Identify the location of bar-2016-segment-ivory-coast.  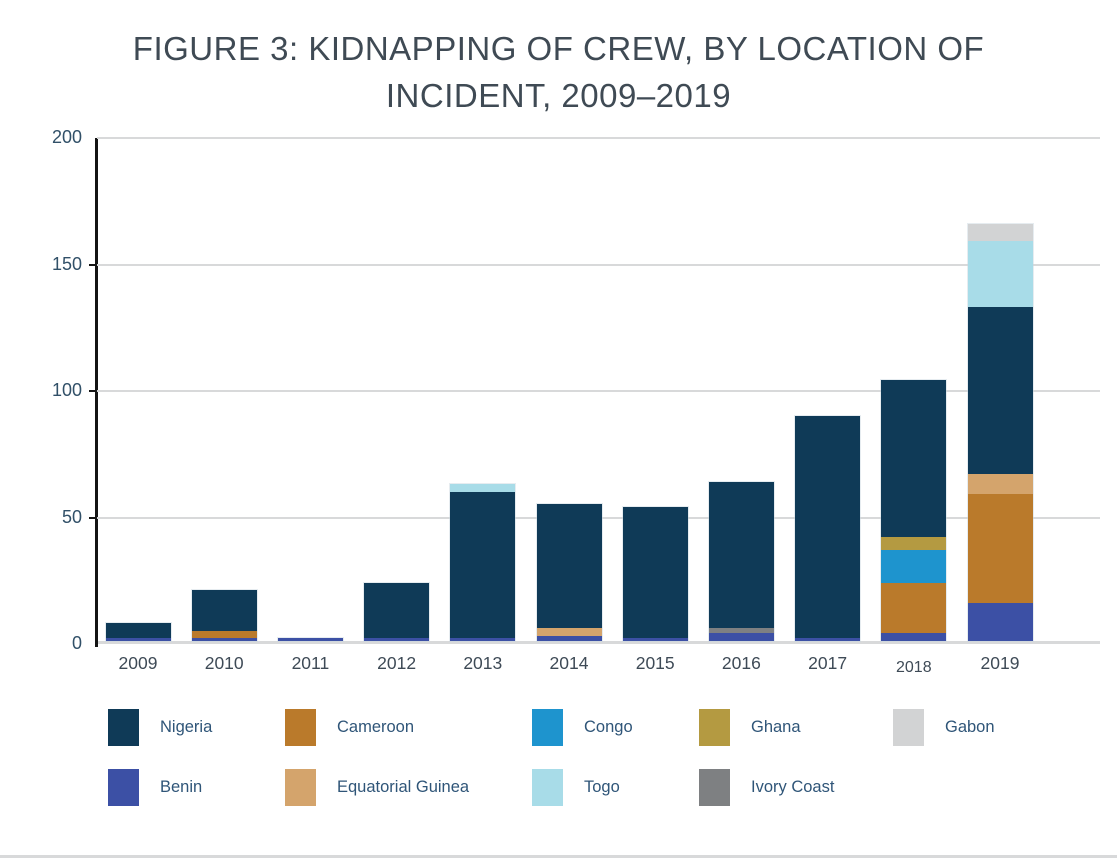
(741, 631).